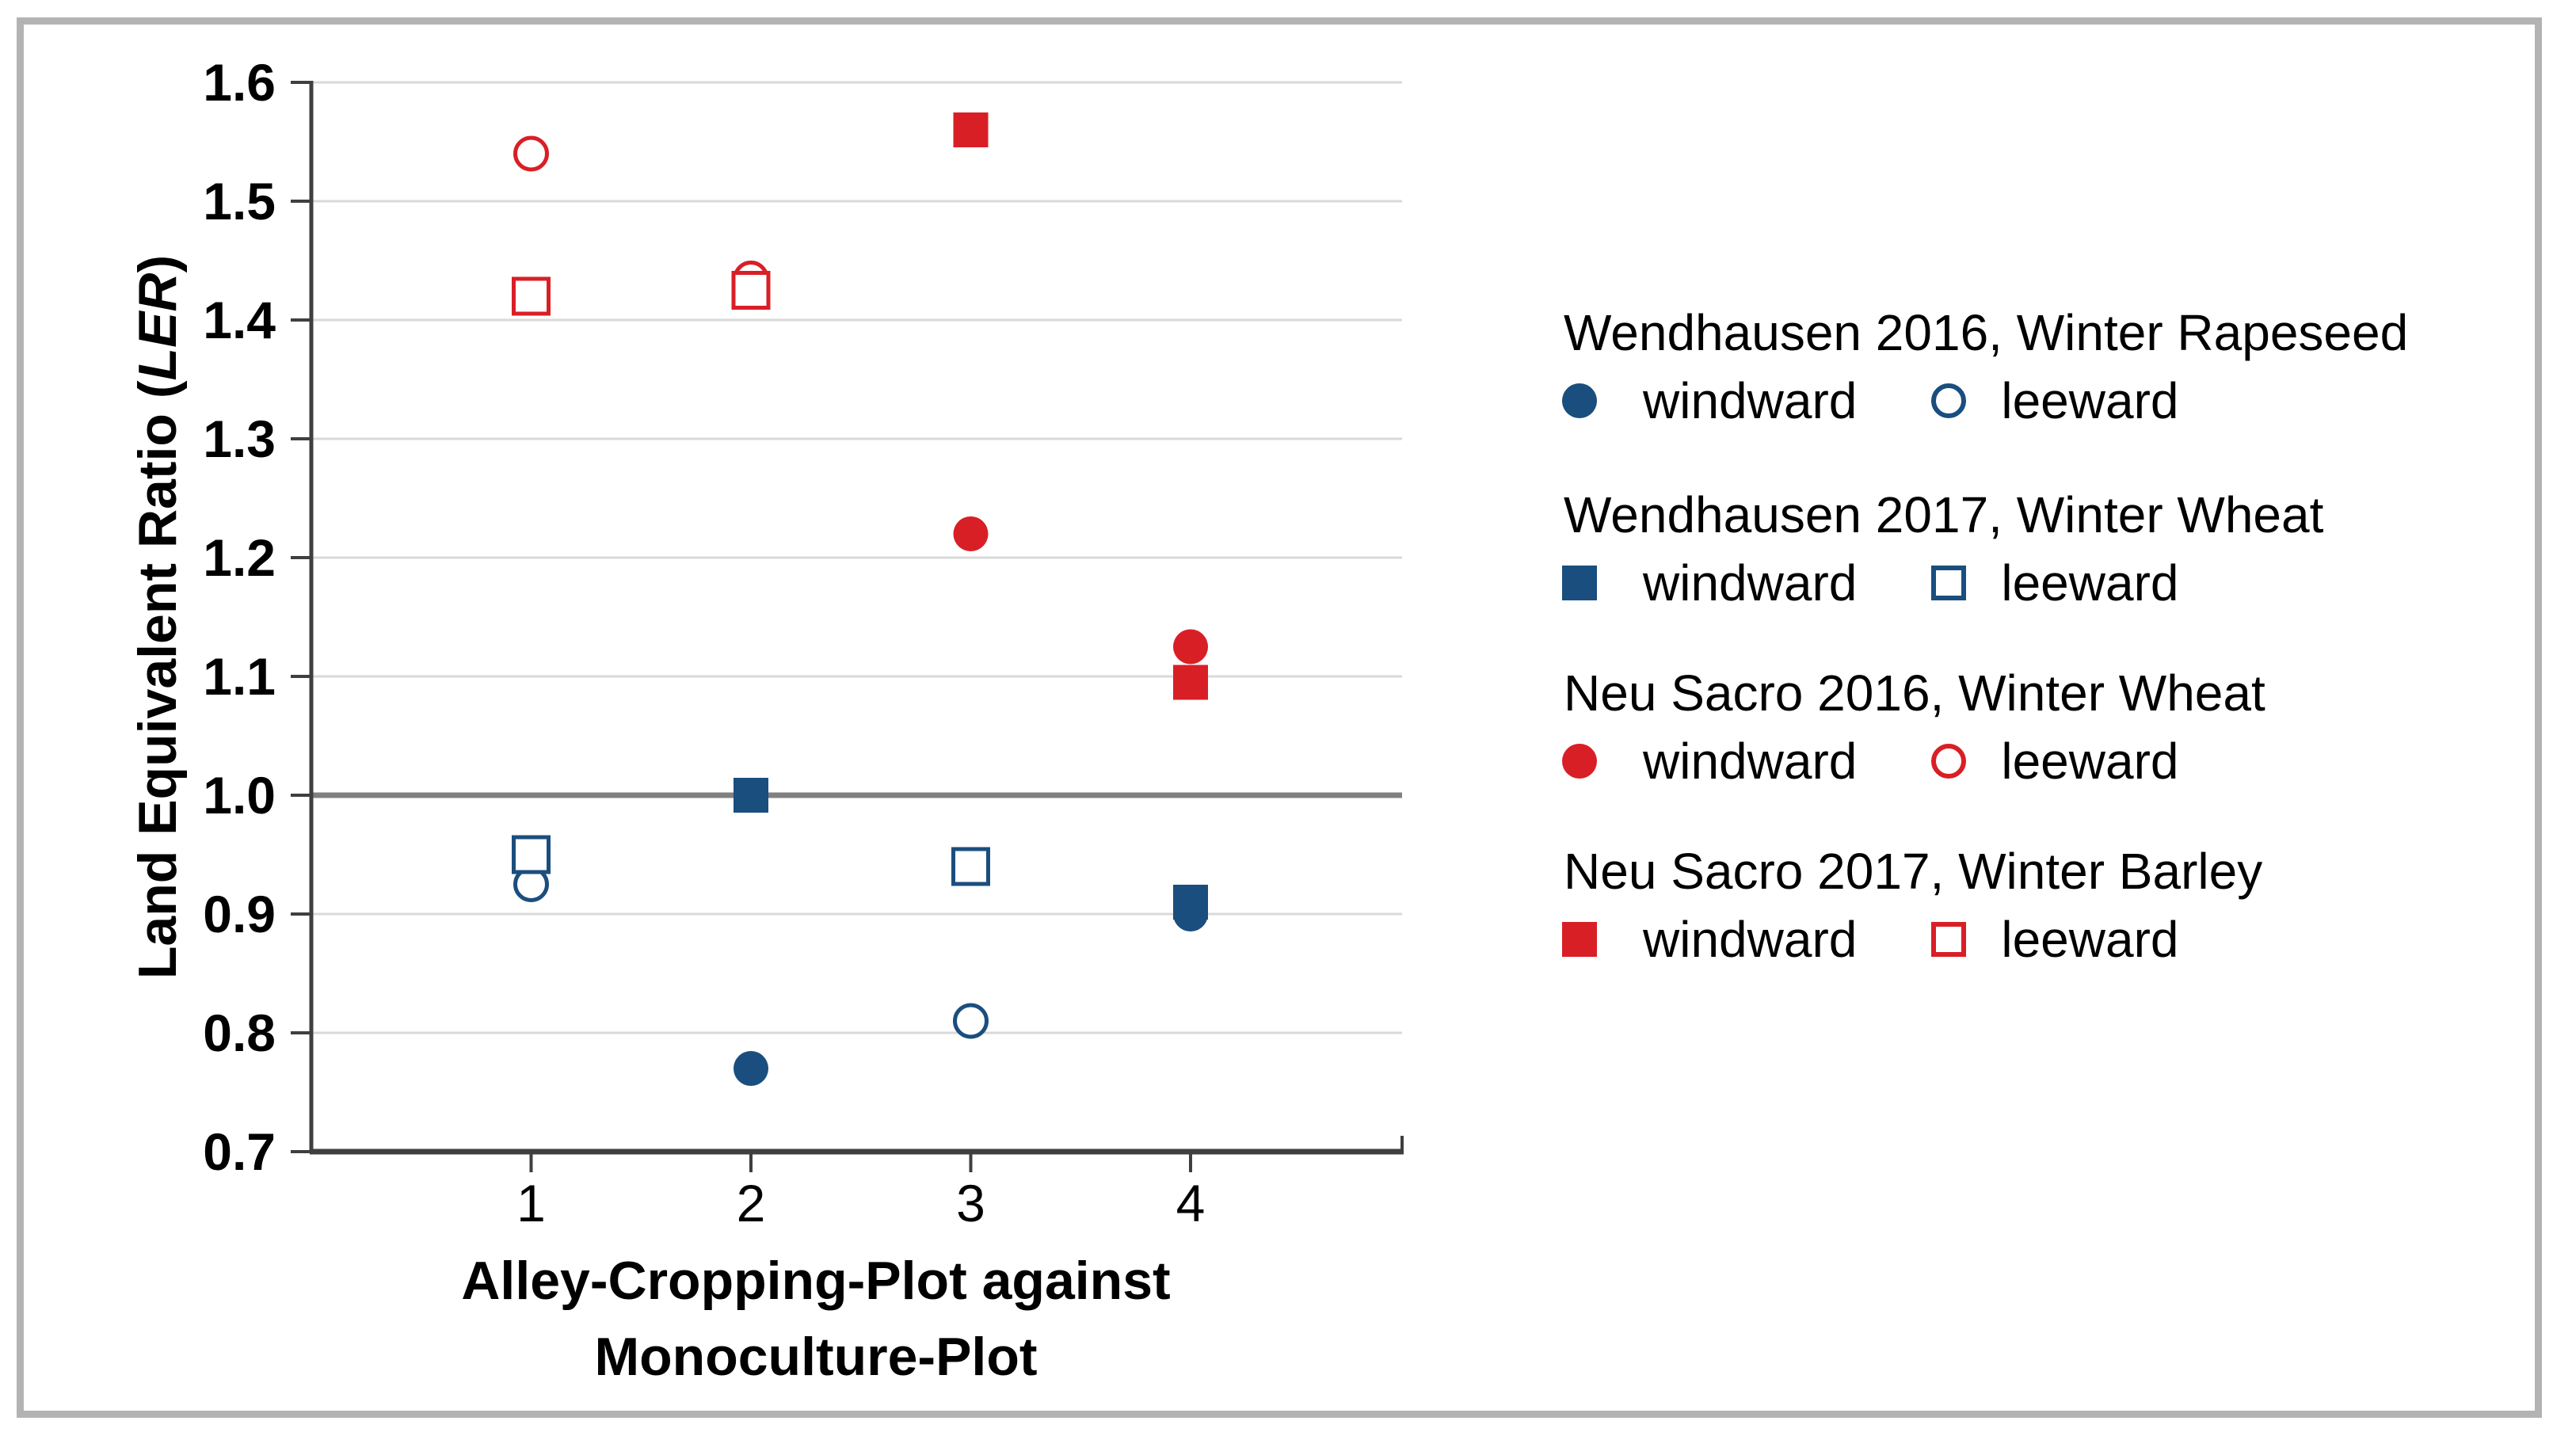 The height and width of the screenshot is (1436, 2576). What do you see at coordinates (816, 1281) in the screenshot?
I see `x-axis-title-line1: Alley-Cropping-Plot against` at bounding box center [816, 1281].